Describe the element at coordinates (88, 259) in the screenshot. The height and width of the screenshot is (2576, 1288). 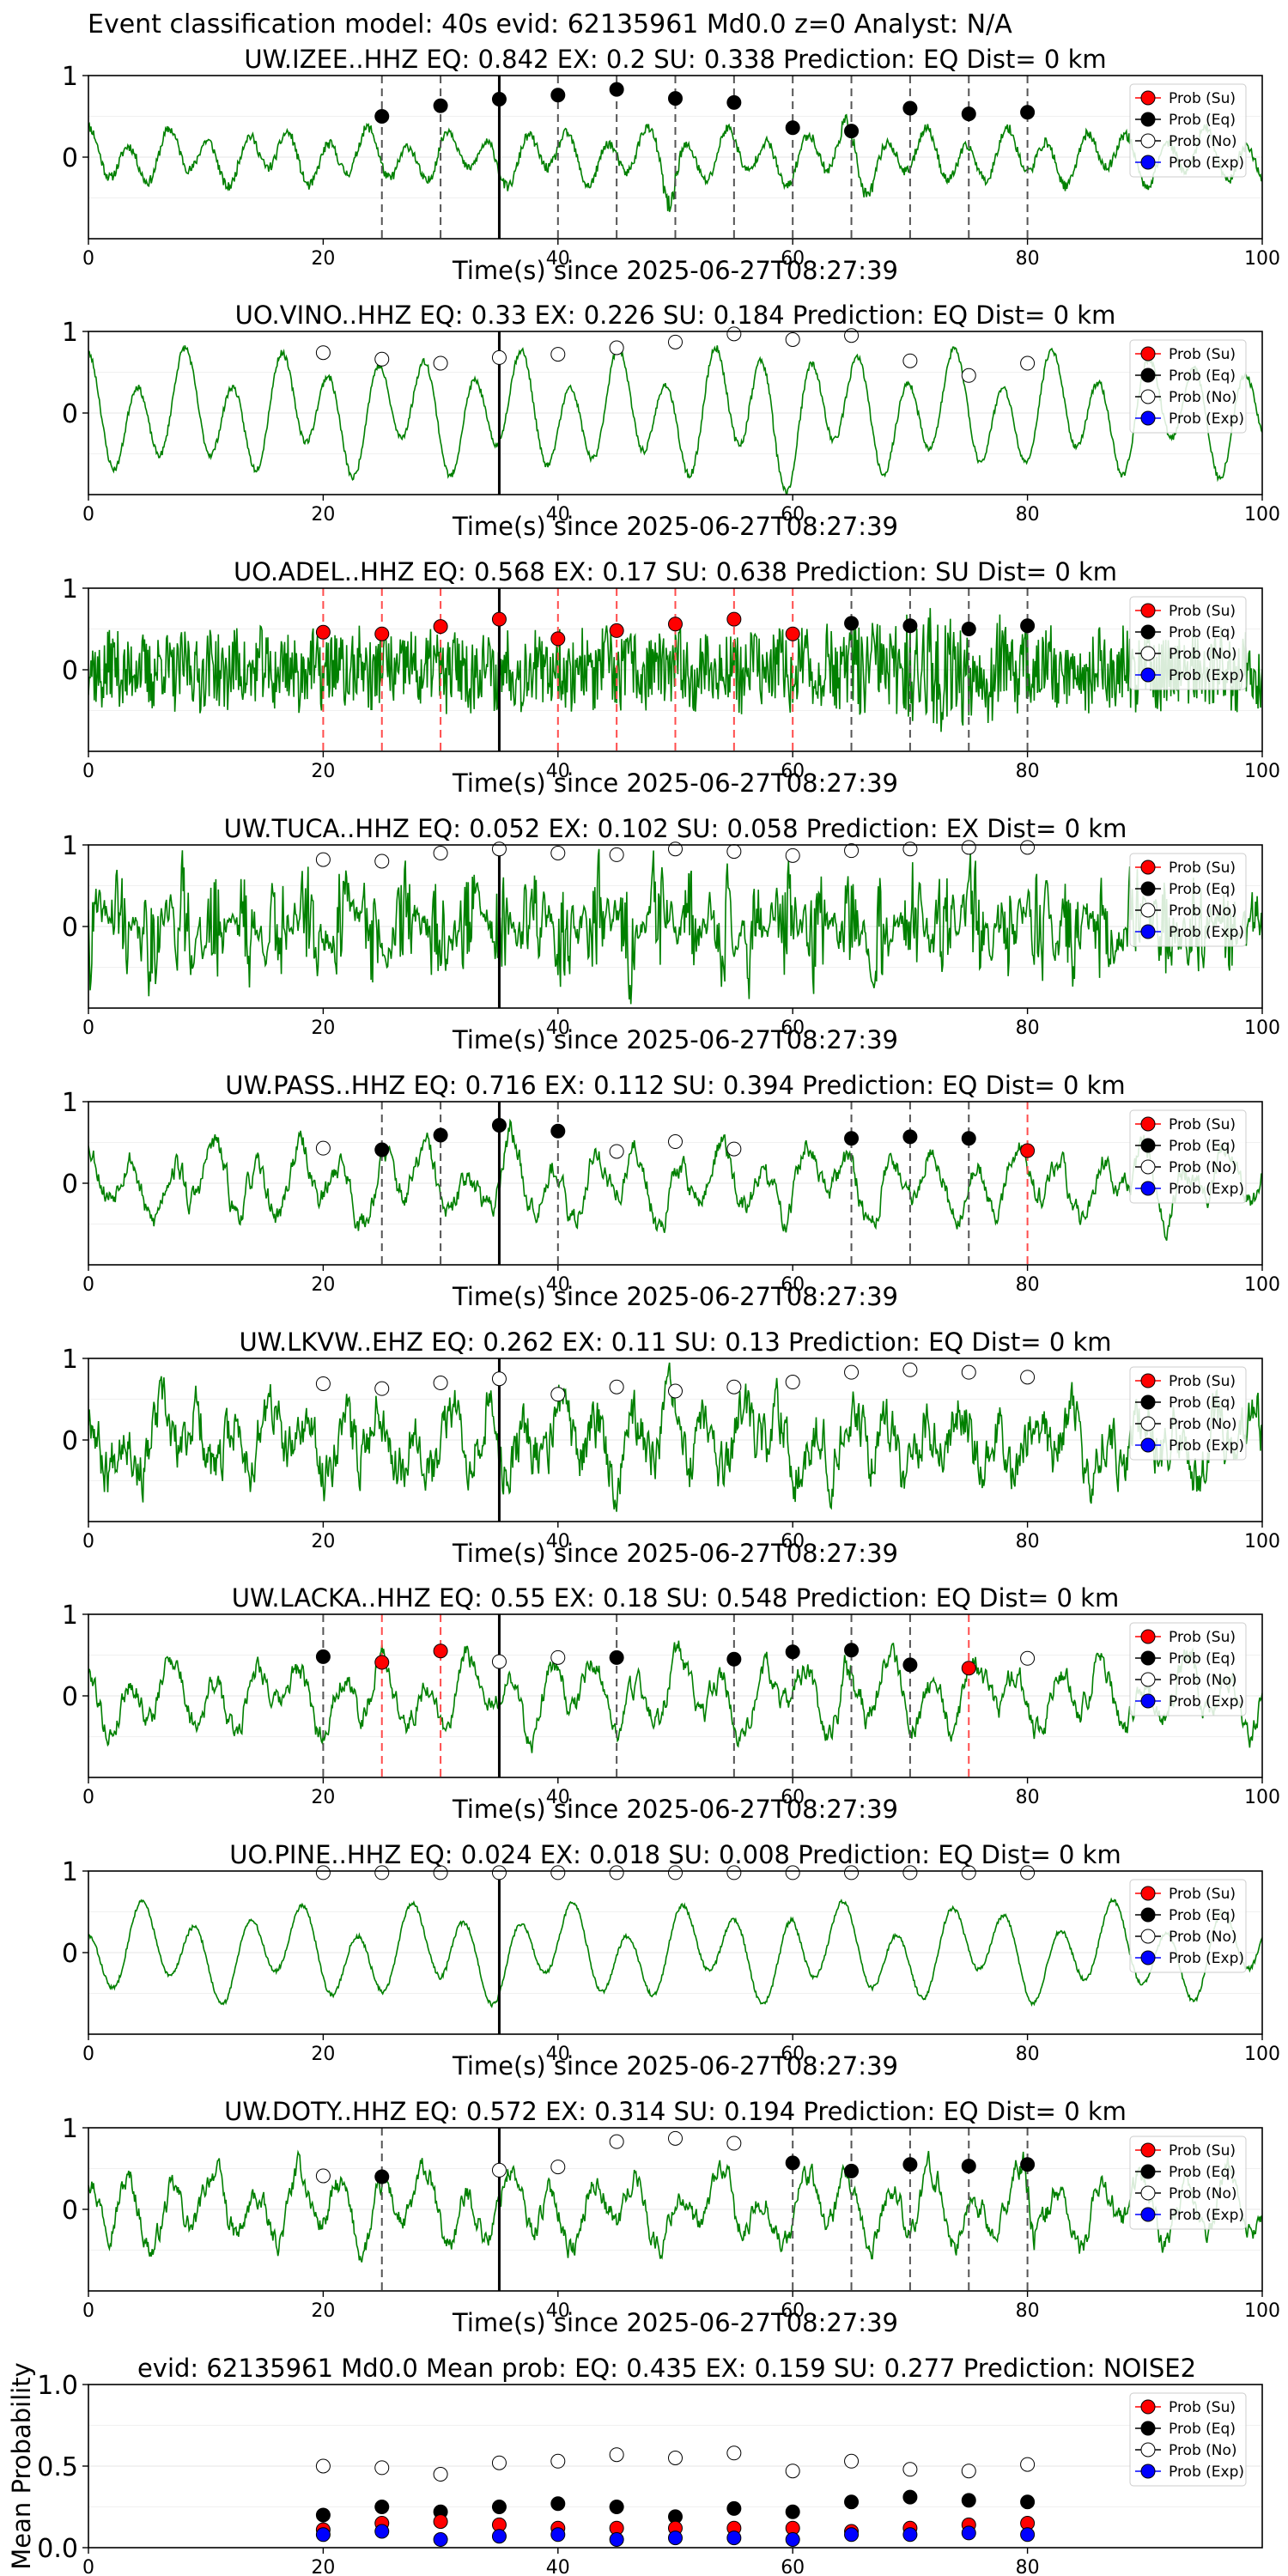
I see `x-tick-label: 0` at that location.